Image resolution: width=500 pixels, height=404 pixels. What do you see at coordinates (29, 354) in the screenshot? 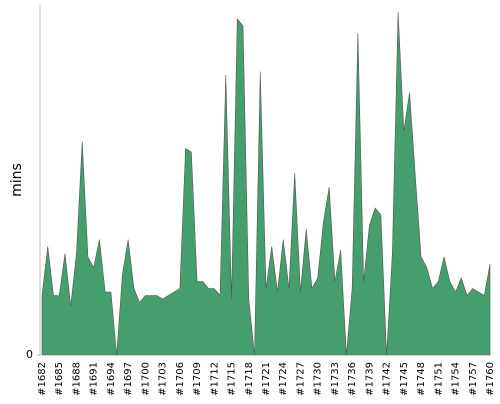
I see `y-tick-label: 0` at bounding box center [29, 354].